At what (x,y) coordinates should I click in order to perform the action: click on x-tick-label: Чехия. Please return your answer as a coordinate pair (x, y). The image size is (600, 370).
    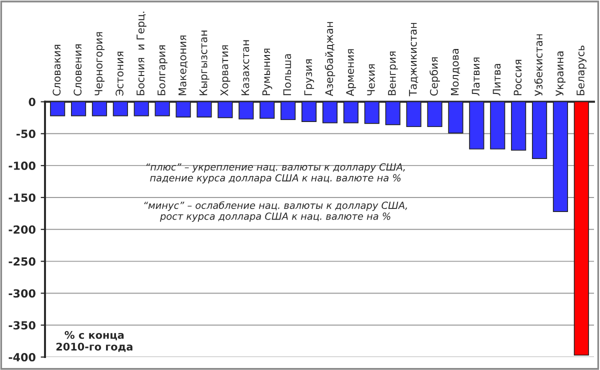
    Looking at the image, I should click on (371, 80).